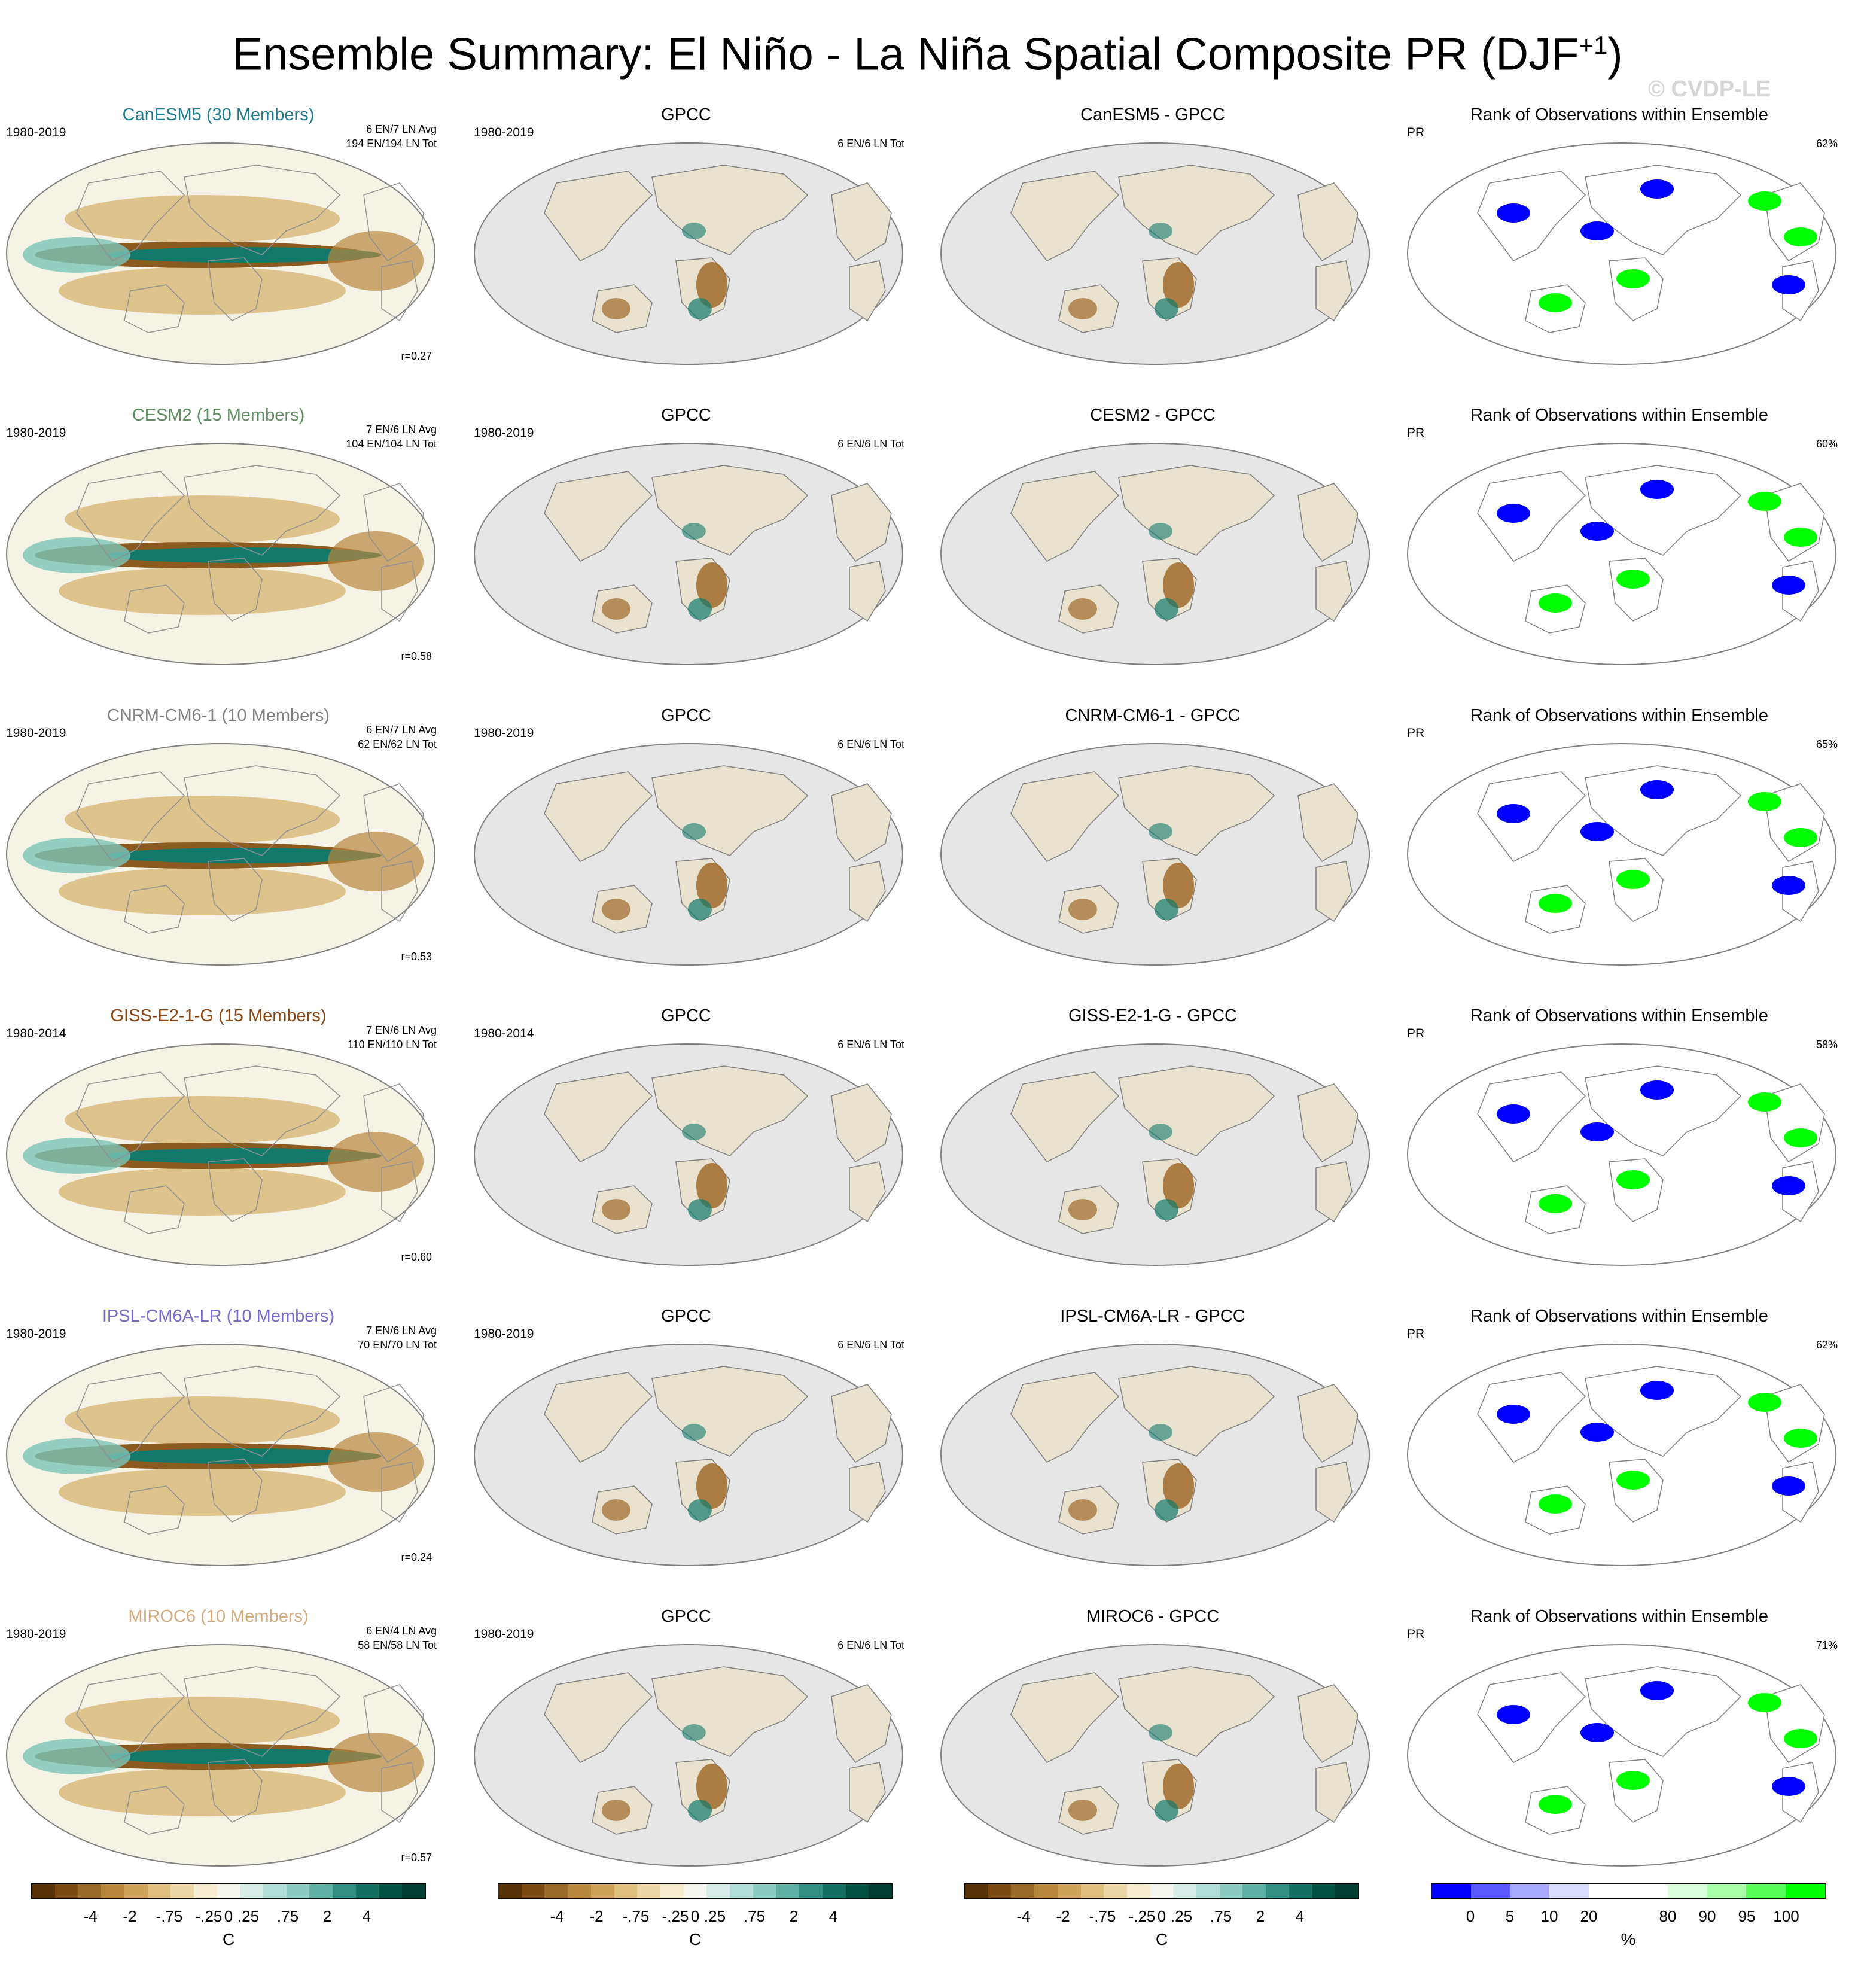 This screenshot has height=1988, width=1855. I want to click on colorbar-tick-label: .25, so click(1181, 1916).